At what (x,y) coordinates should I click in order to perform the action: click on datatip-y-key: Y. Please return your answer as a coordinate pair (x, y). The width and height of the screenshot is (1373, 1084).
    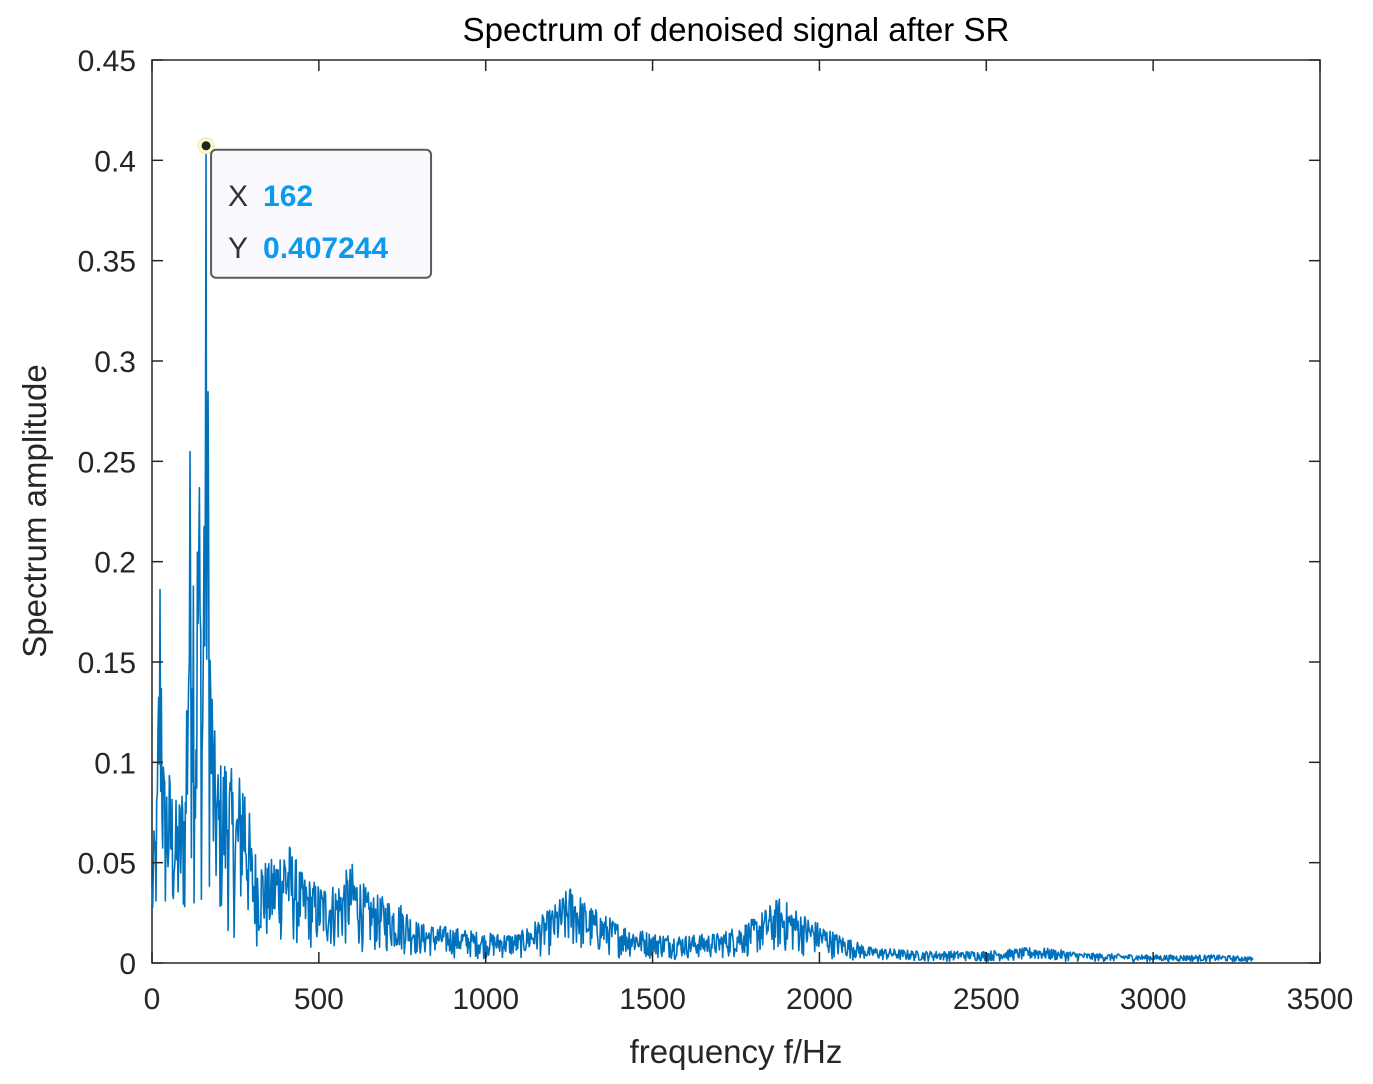
    Looking at the image, I should click on (238, 248).